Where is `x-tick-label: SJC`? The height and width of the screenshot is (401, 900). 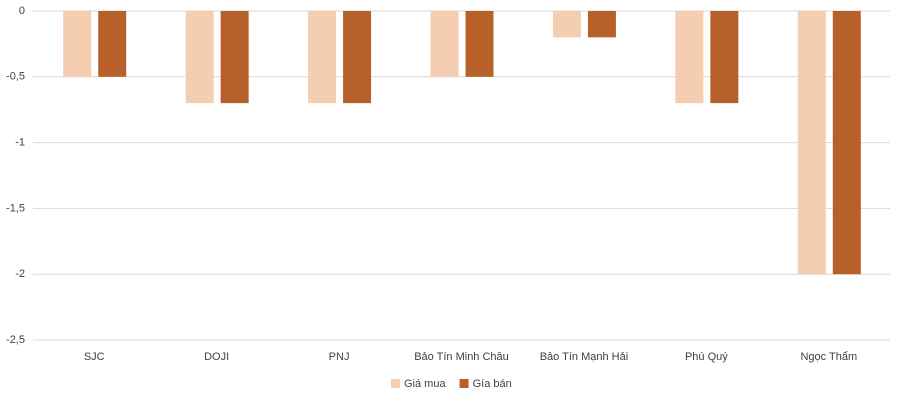
x-tick-label: SJC is located at coordinates (94, 357).